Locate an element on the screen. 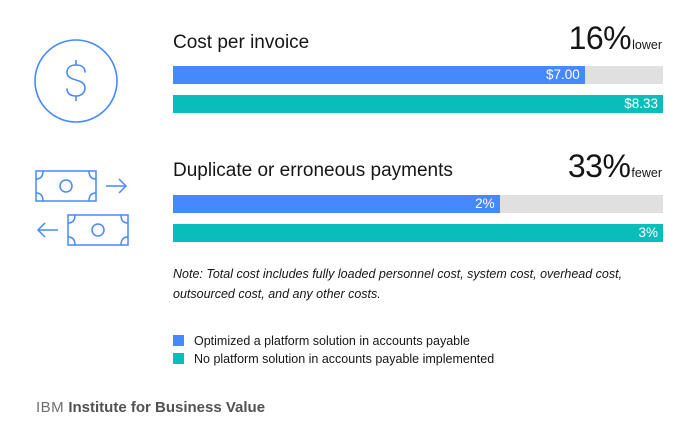 This screenshot has width=700, height=444. footer-brand-name: IBM is located at coordinates (50, 407).